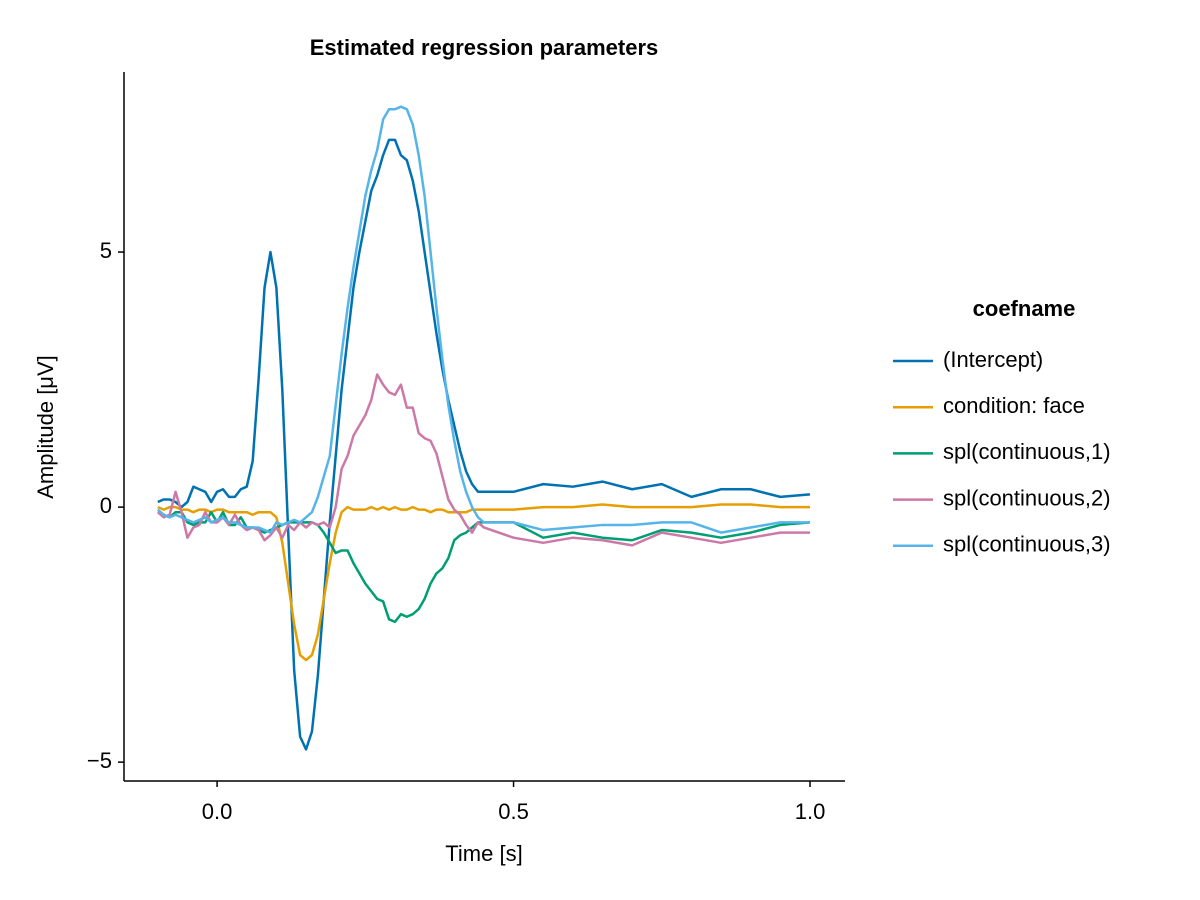  Describe the element at coordinates (1027, 451) in the screenshot. I see `legend-label: spl(continuous,1)` at that location.